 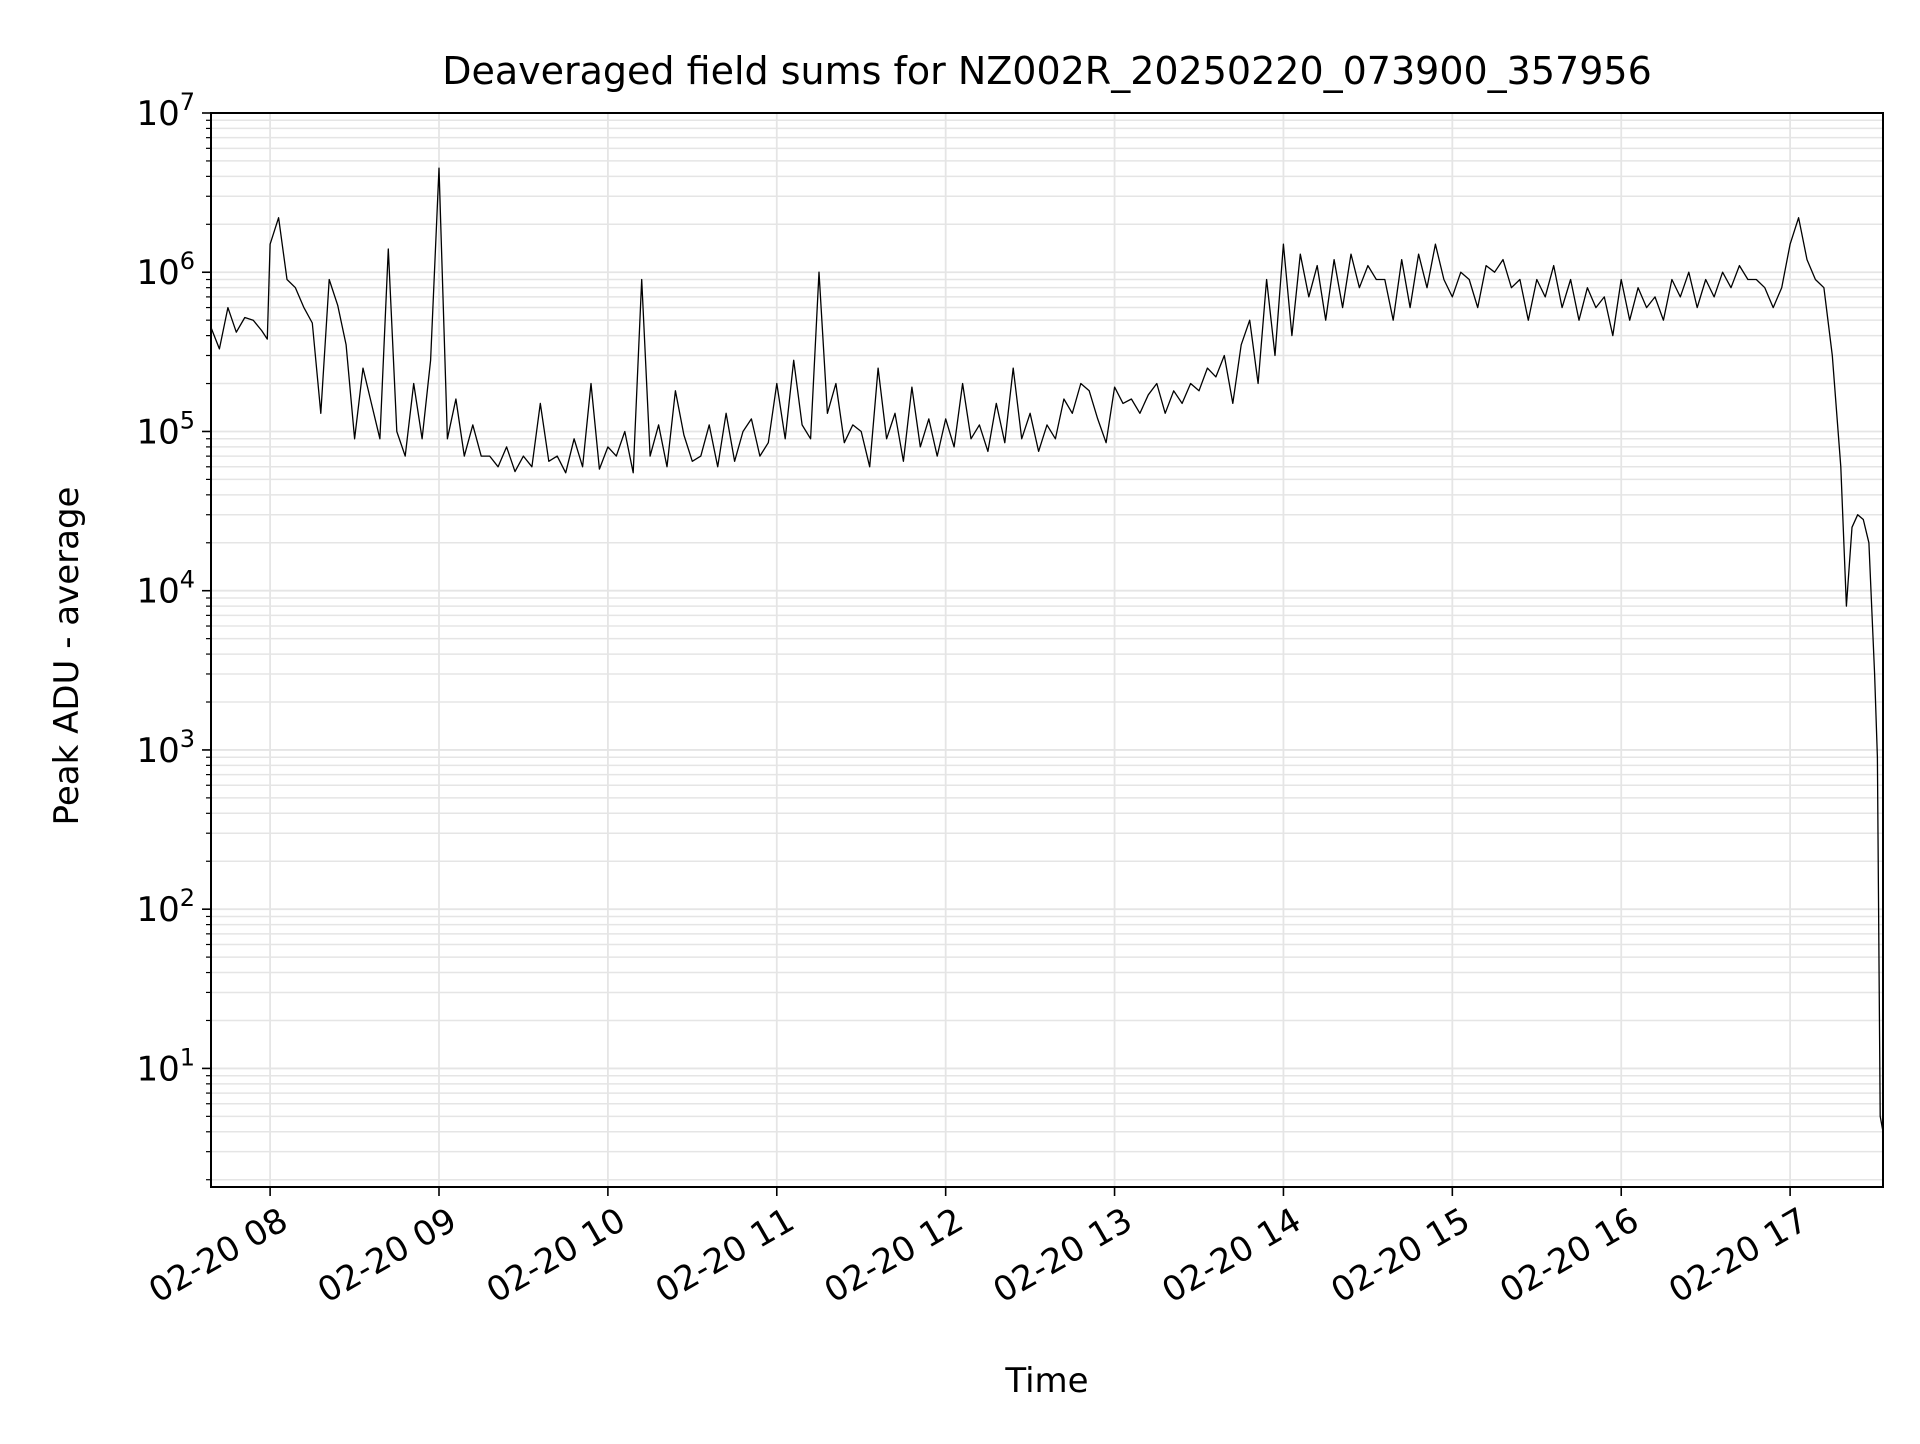 I want to click on x-tick-label: 02-20 08, so click(x=218, y=1255).